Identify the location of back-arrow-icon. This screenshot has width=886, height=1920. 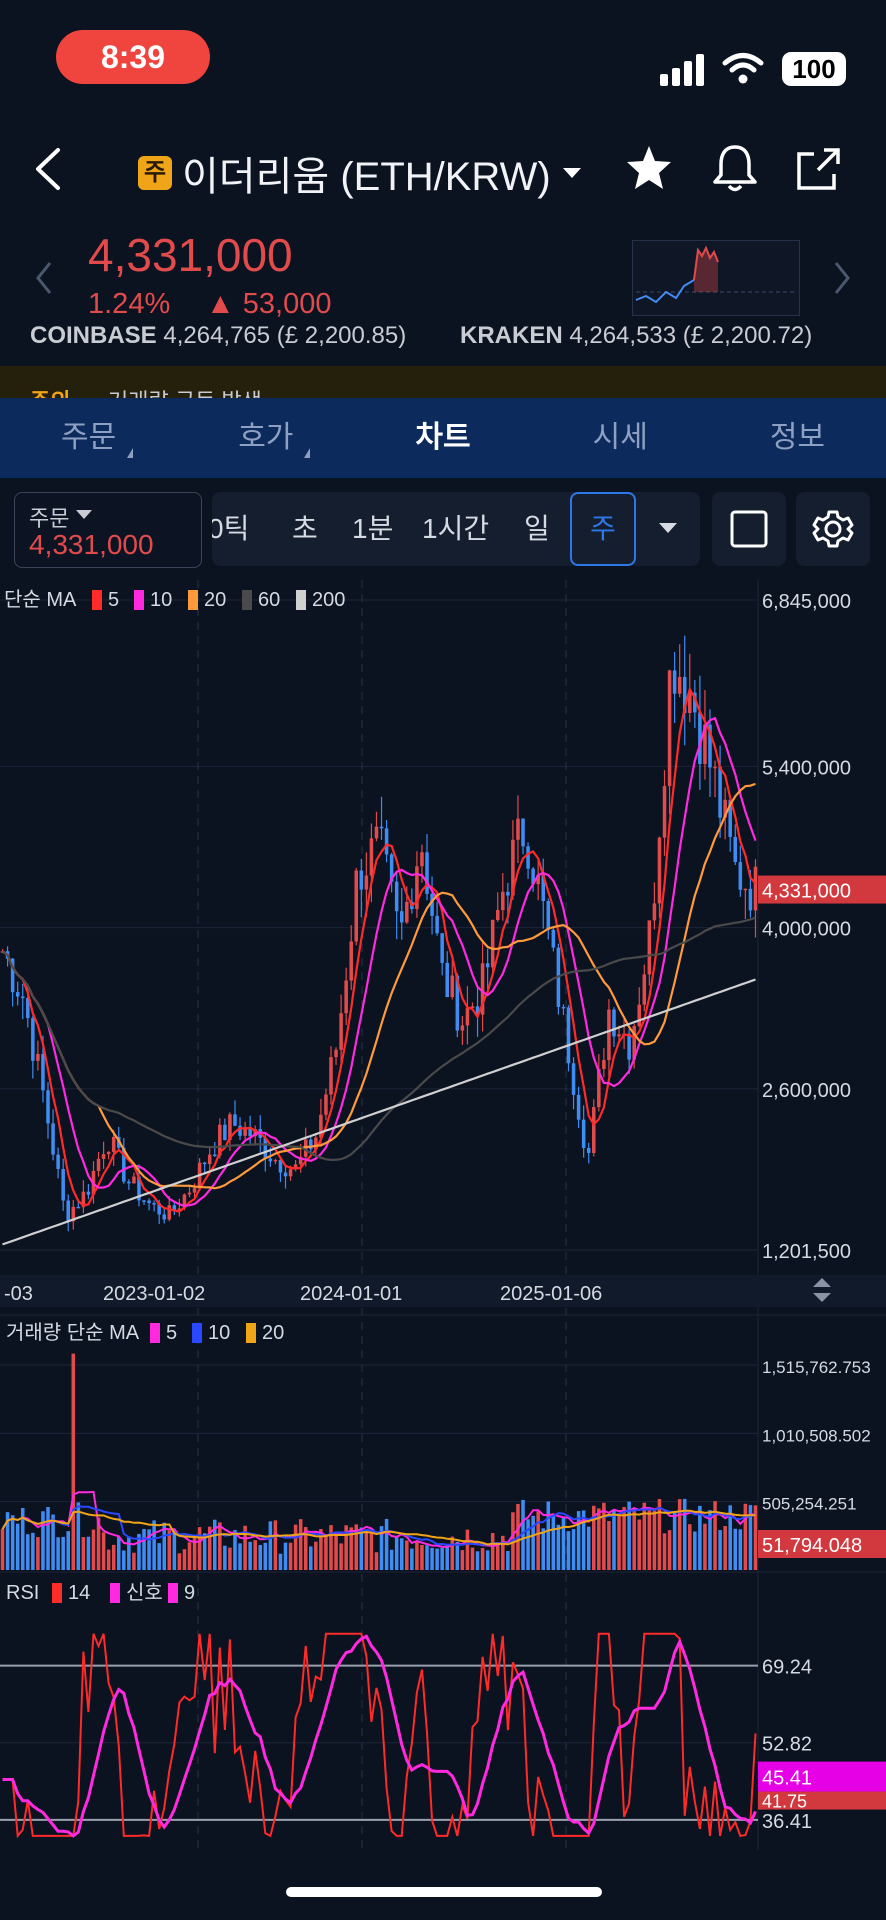
(47, 169).